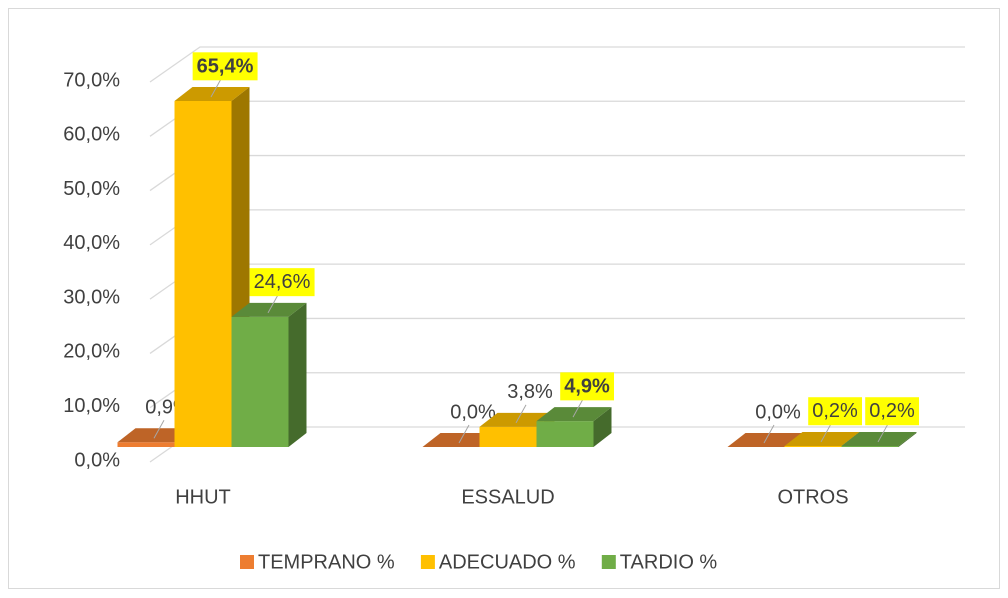 The image size is (1008, 598). Describe the element at coordinates (91, 80) in the screenshot. I see `y-tick-label: 70,0%` at that location.